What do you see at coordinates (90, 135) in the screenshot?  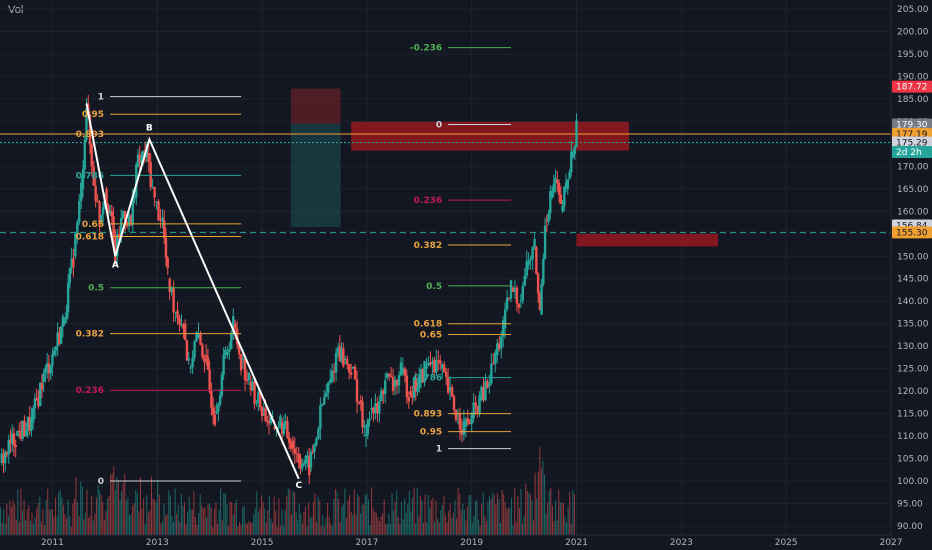 I see `fib-level-label: 0.893` at bounding box center [90, 135].